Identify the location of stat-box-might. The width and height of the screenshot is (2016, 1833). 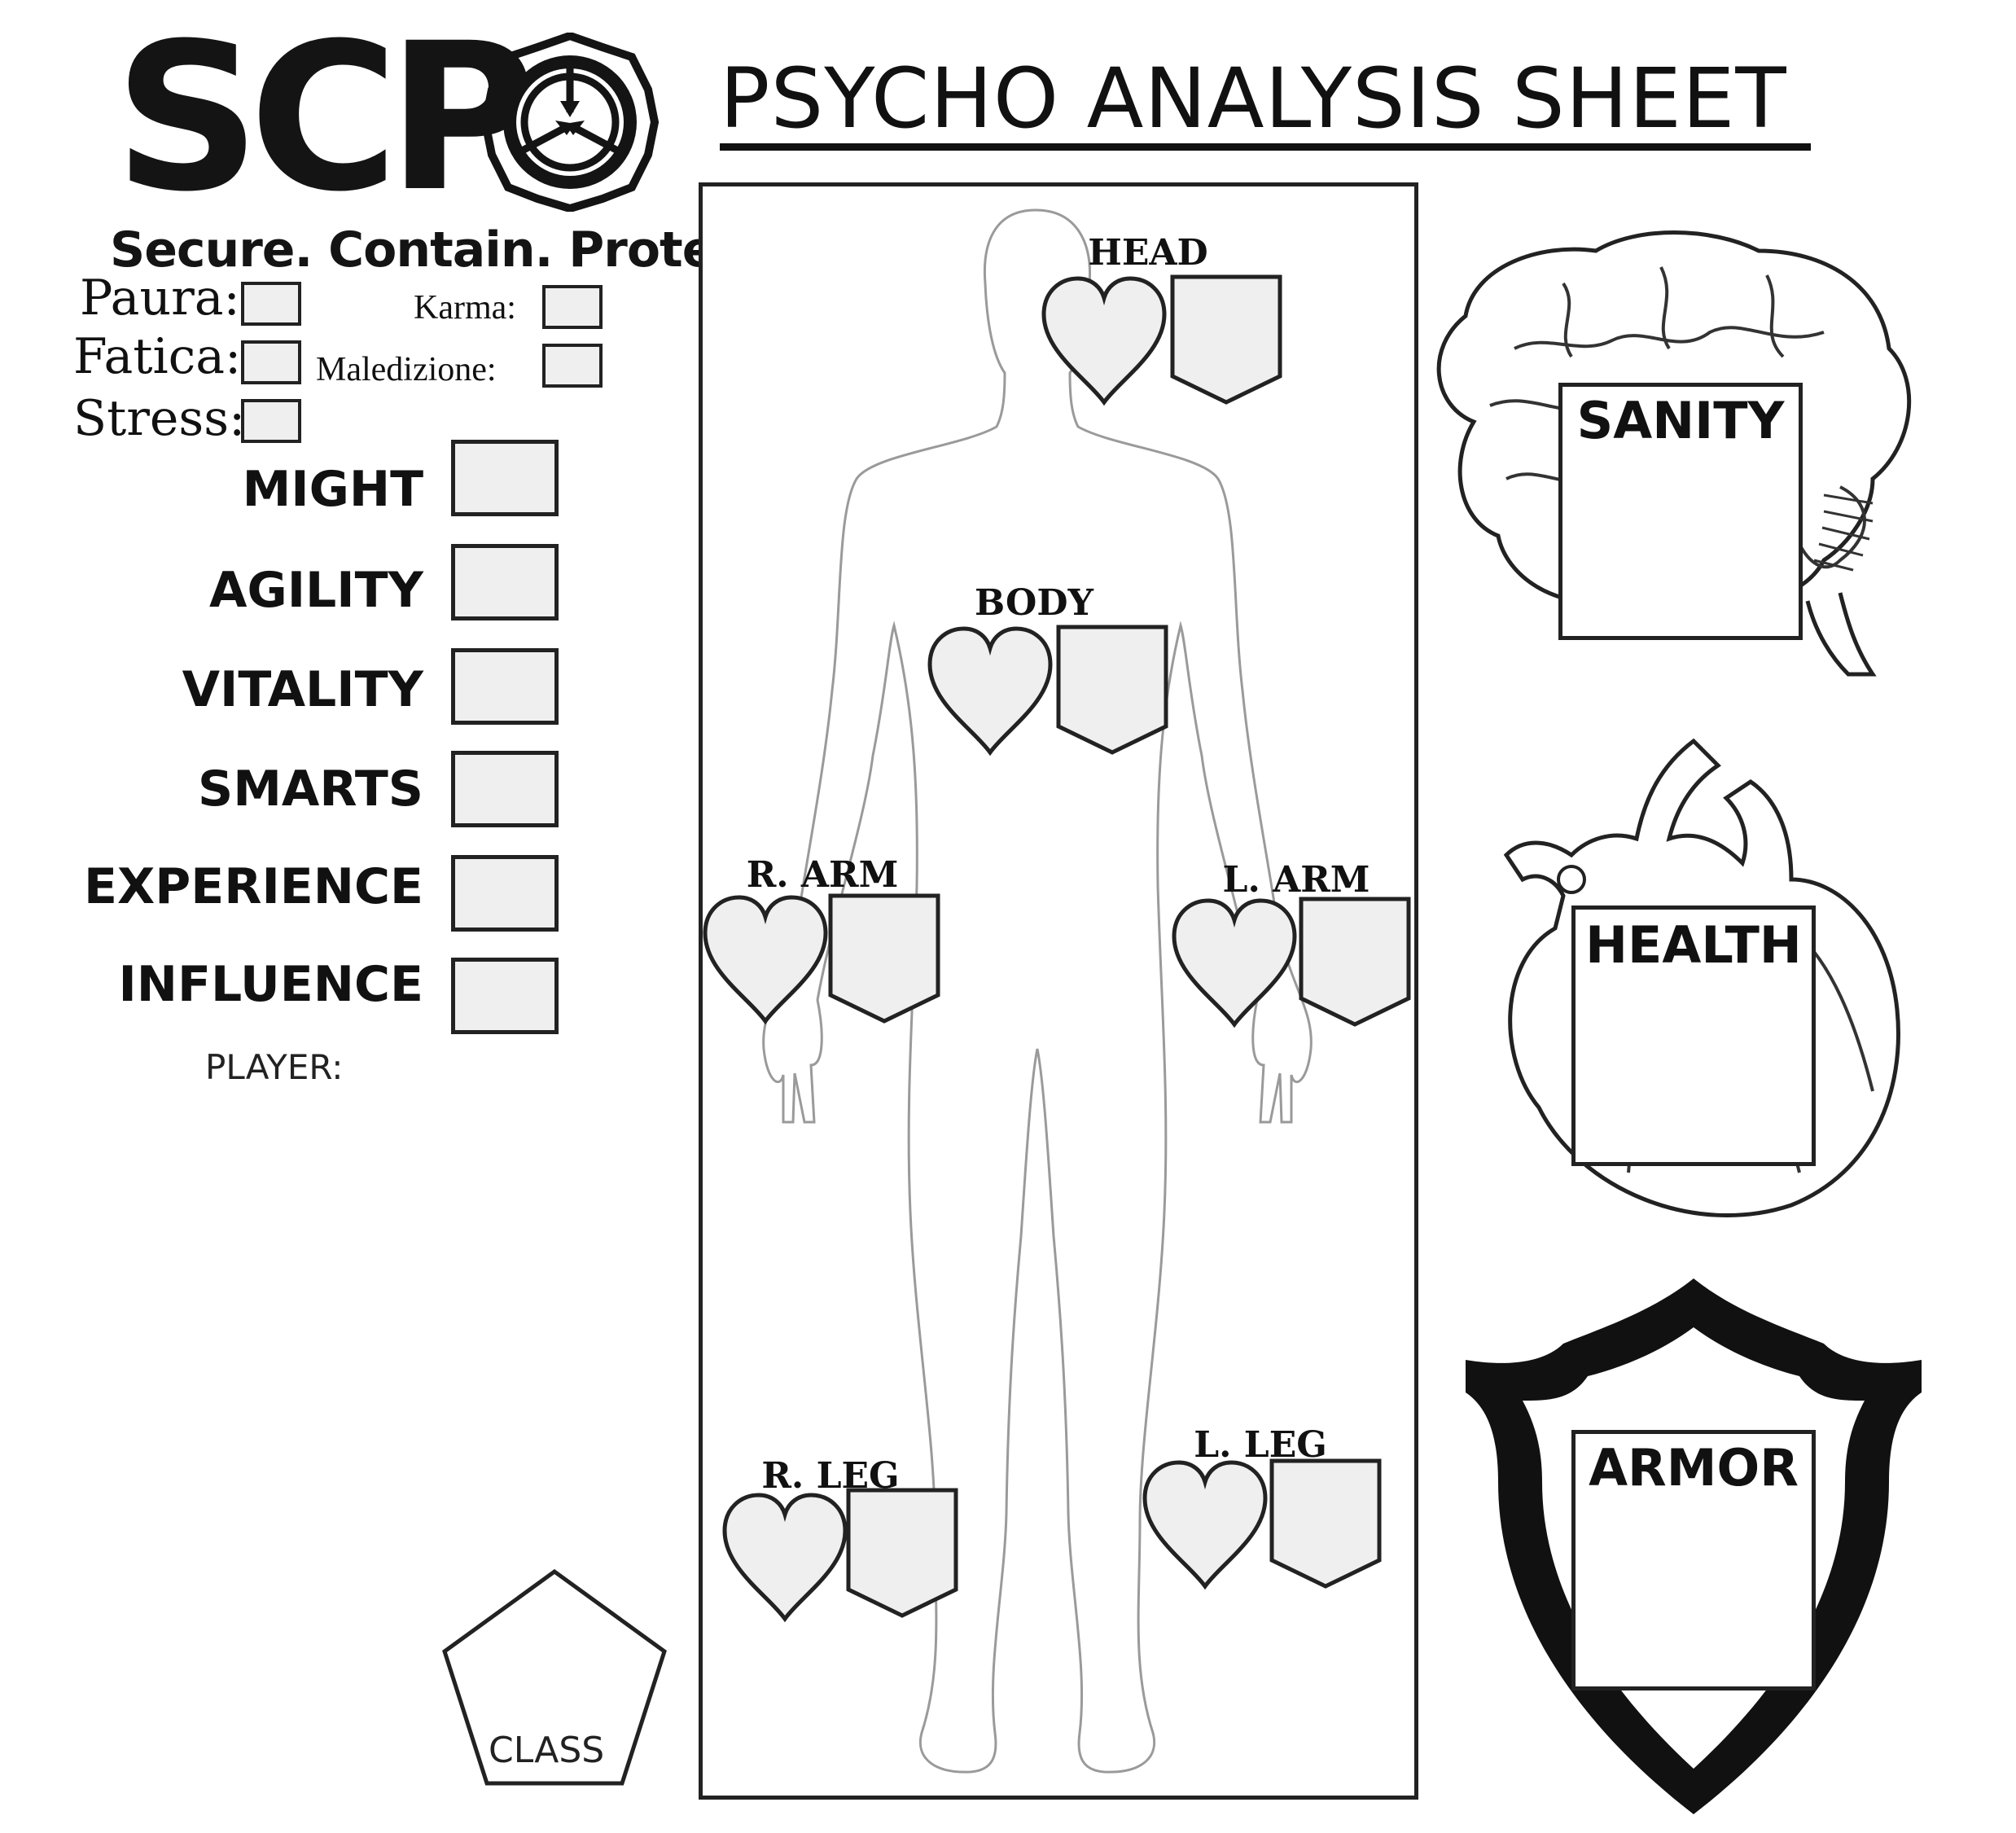
(505, 478).